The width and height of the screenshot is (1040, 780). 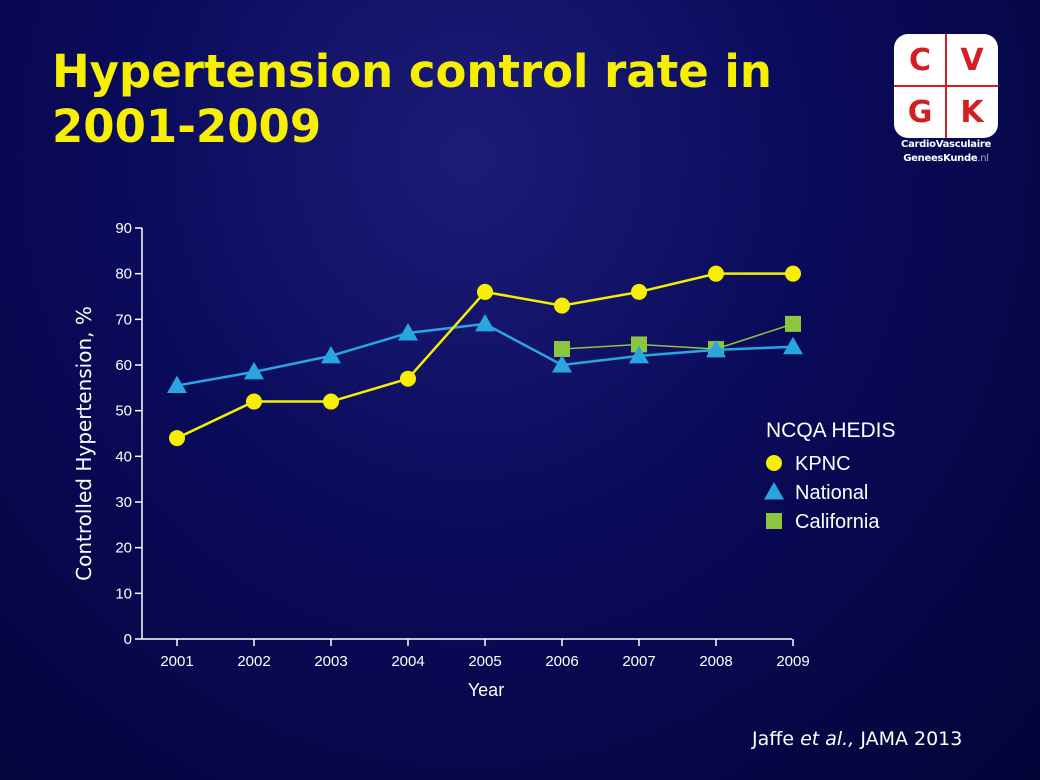 What do you see at coordinates (774, 491) in the screenshot?
I see `legend-marker-national` at bounding box center [774, 491].